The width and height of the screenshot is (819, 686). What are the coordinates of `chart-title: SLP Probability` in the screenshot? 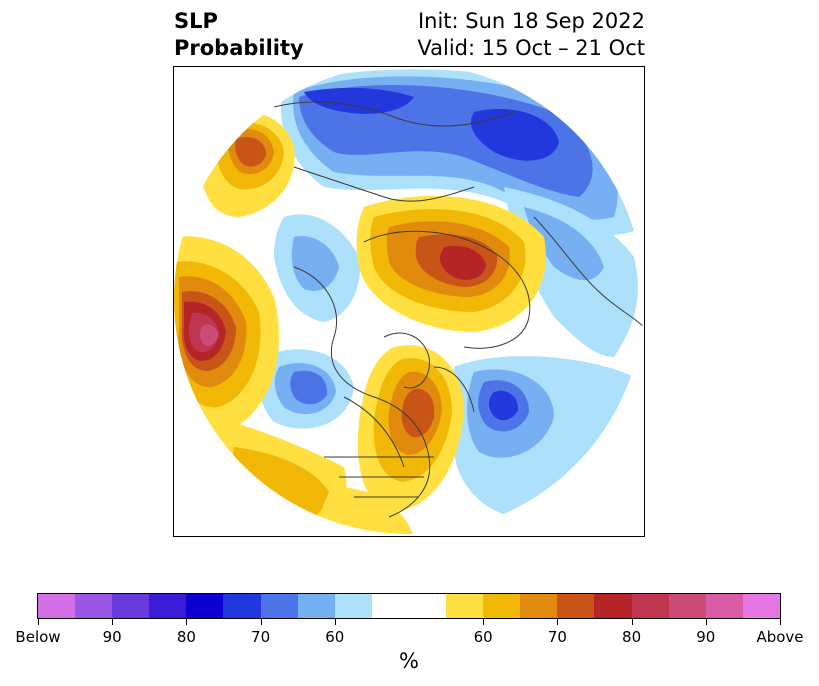 It's located at (239, 35).